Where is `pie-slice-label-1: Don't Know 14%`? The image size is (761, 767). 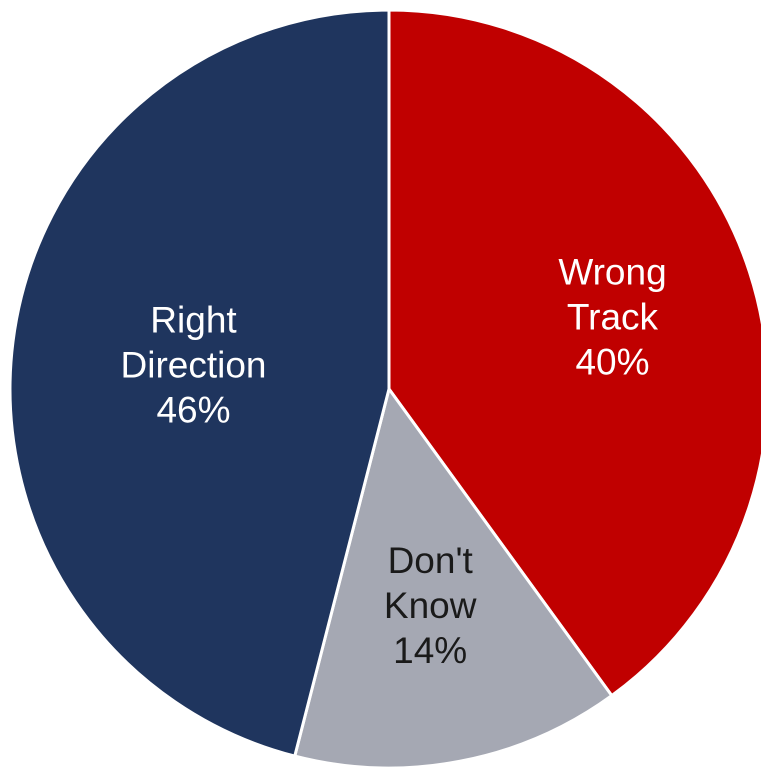
pie-slice-label-1: Don't Know 14% is located at coordinates (430, 605).